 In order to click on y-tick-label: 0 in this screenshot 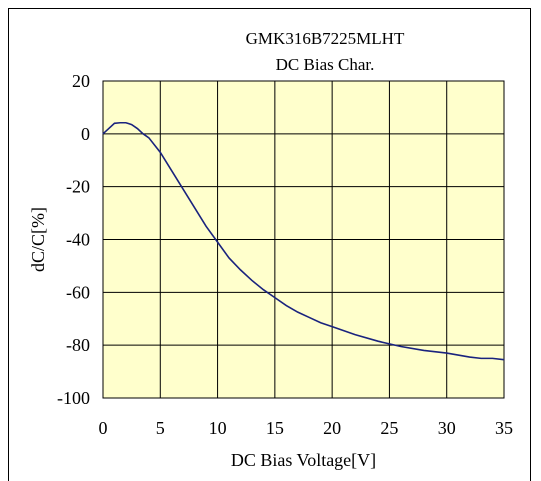, I will do `click(85, 134)`.